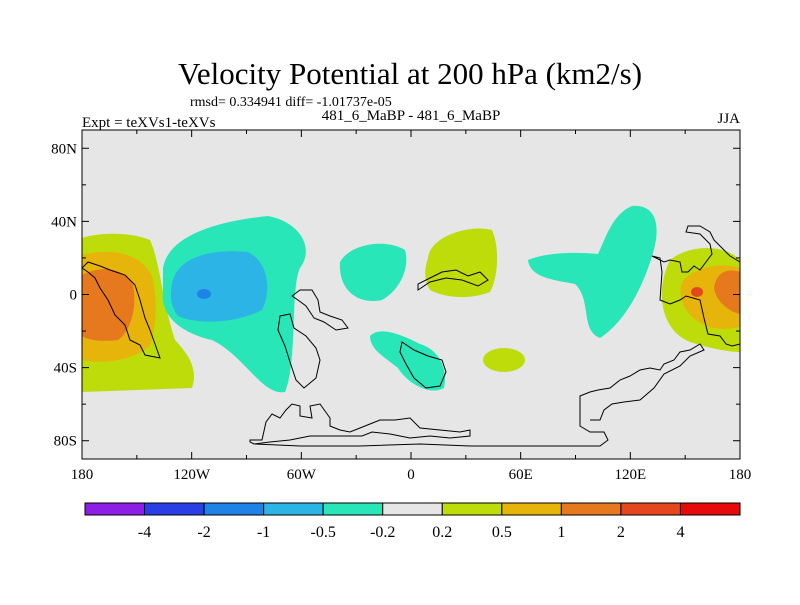 The image size is (800, 605). Describe the element at coordinates (64, 222) in the screenshot. I see `y-tick-label: 40N` at that location.